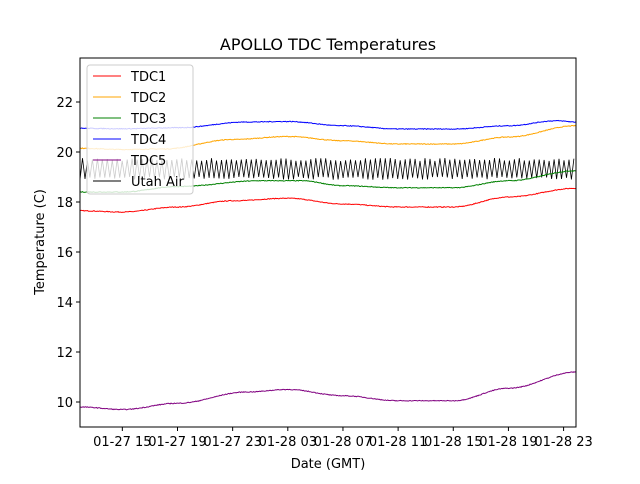 The width and height of the screenshot is (640, 484). What do you see at coordinates (232, 442) in the screenshot?
I see `x-tick-label: 01-27 23` at bounding box center [232, 442].